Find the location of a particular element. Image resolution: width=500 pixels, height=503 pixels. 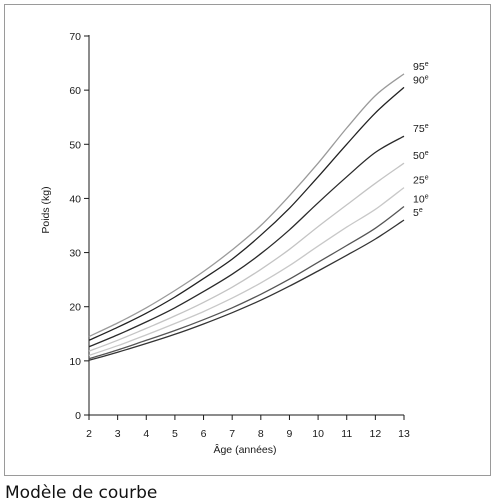

x-tick-label: 3 is located at coordinates (118, 434).